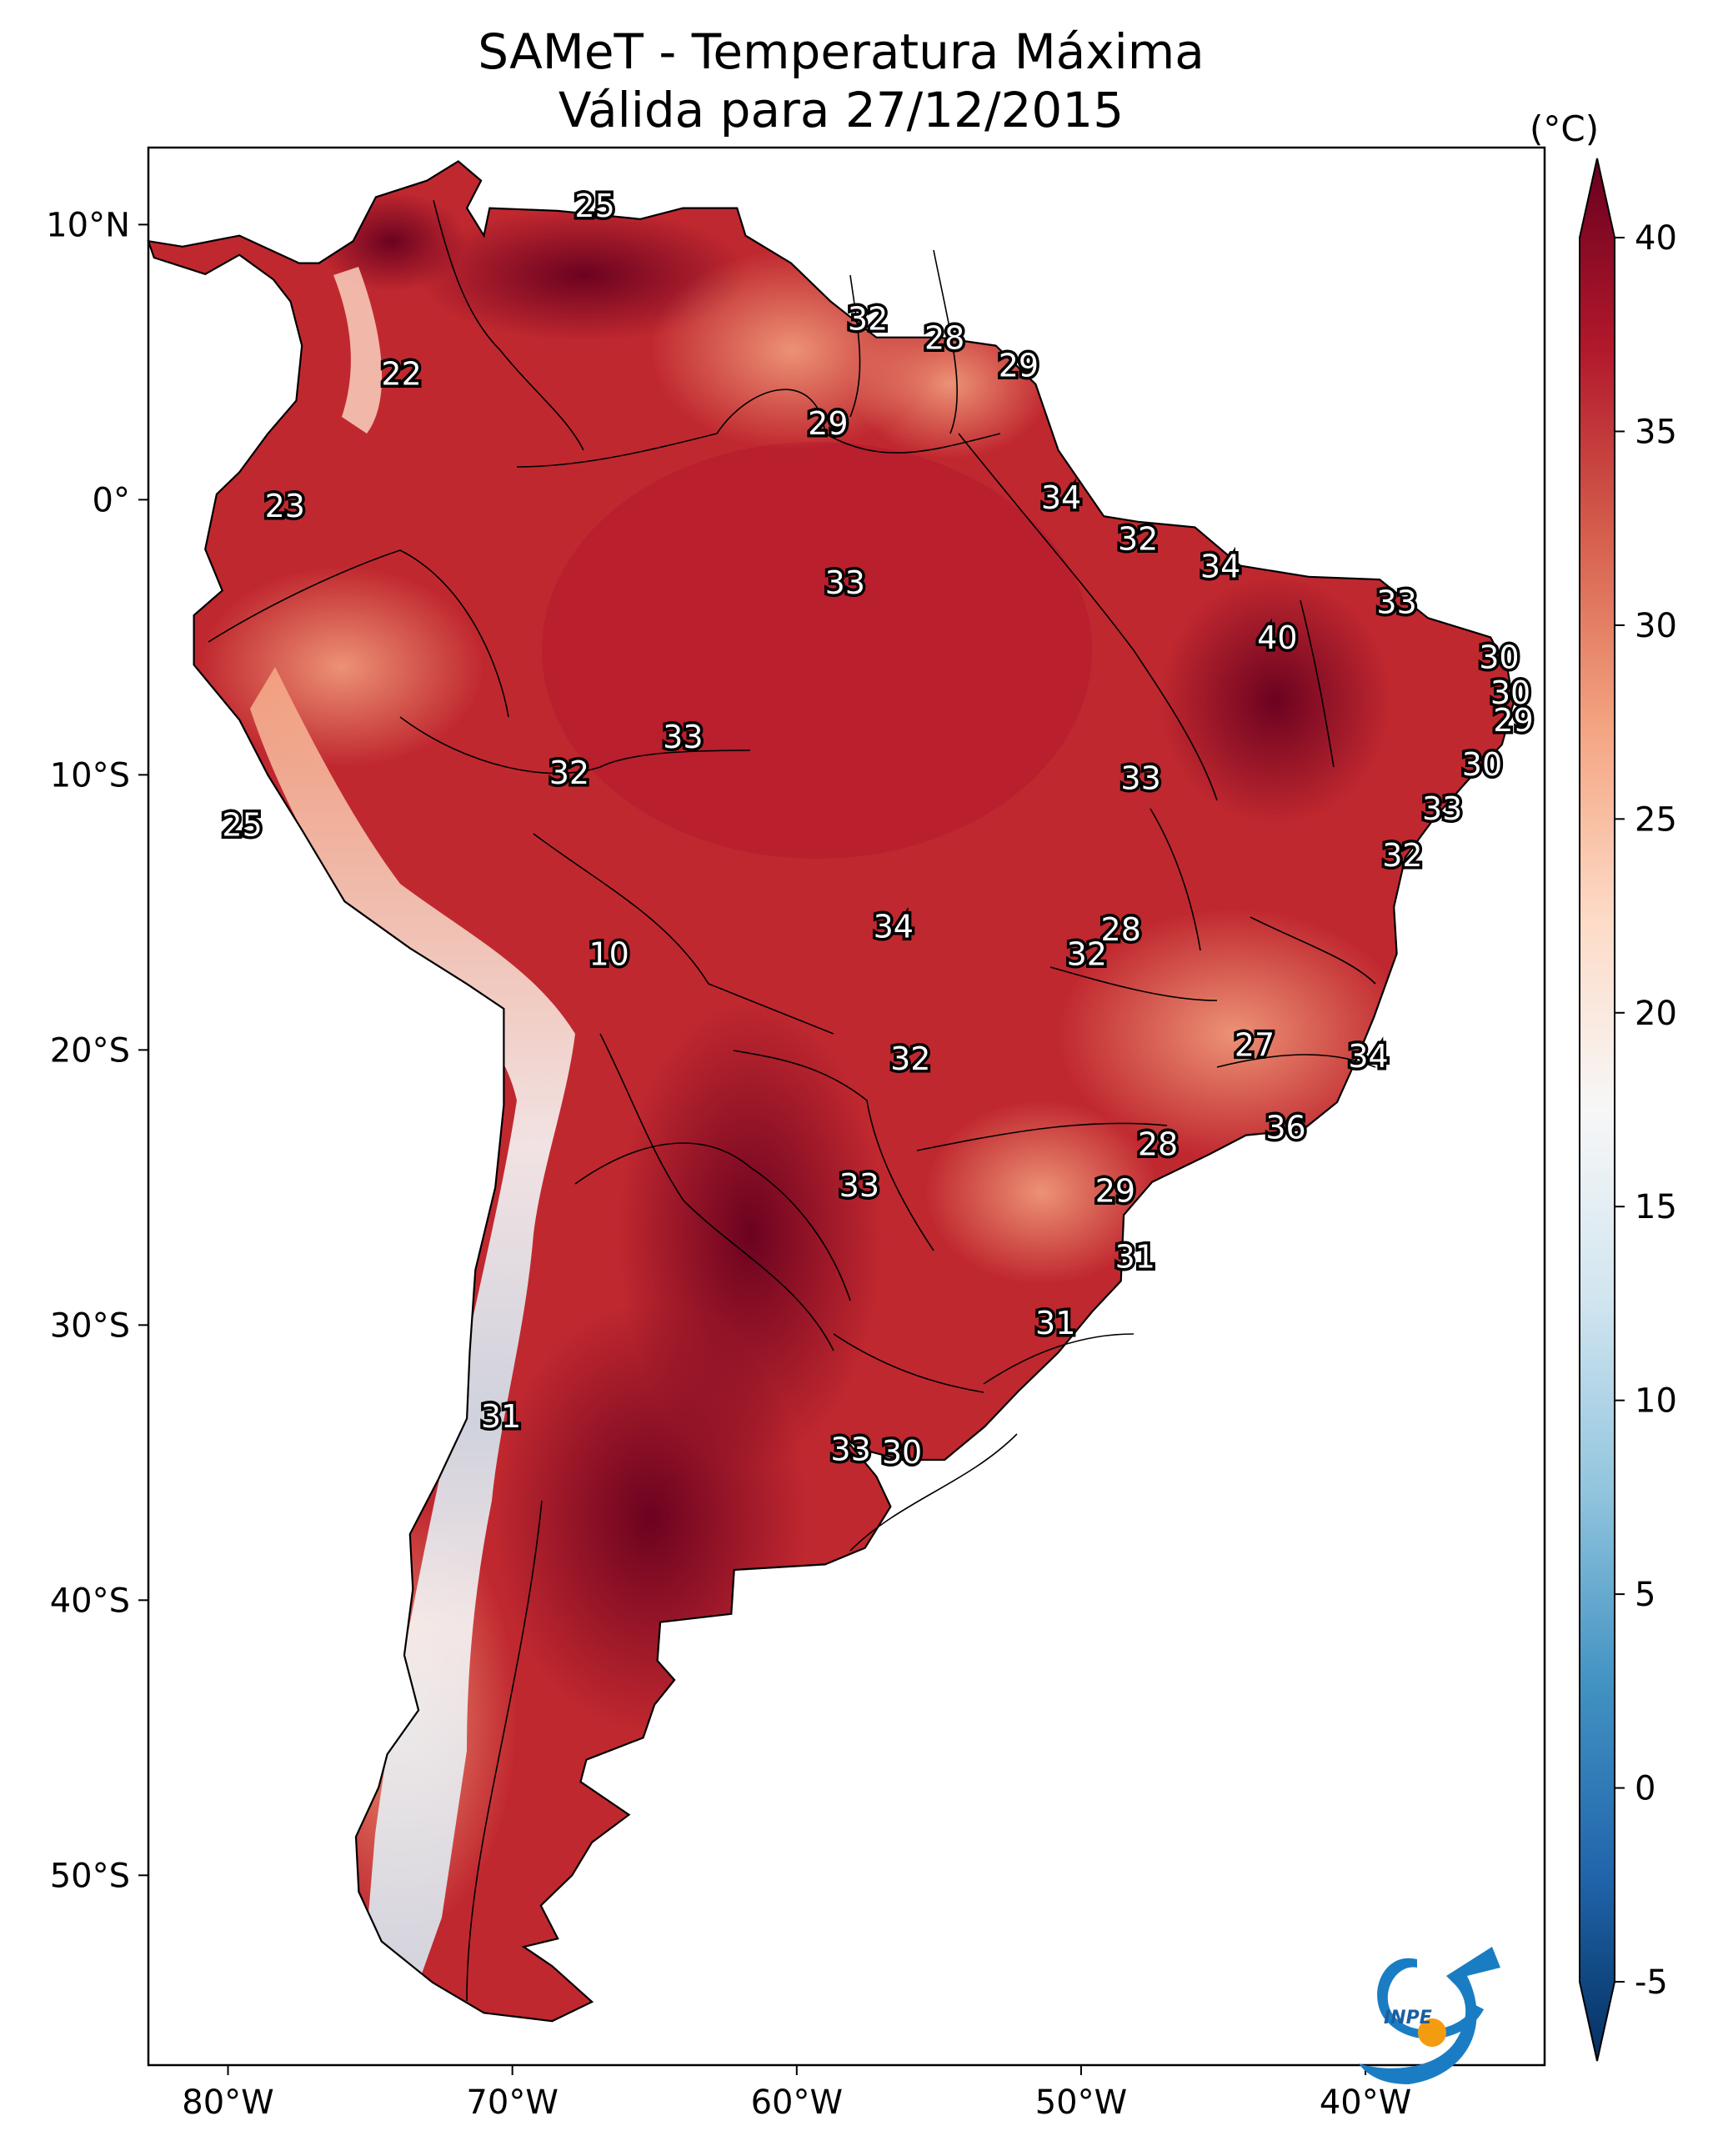 The height and width of the screenshot is (2156, 1723). What do you see at coordinates (90, 775) in the screenshot?
I see `lat-tick-label-2: 10°S` at bounding box center [90, 775].